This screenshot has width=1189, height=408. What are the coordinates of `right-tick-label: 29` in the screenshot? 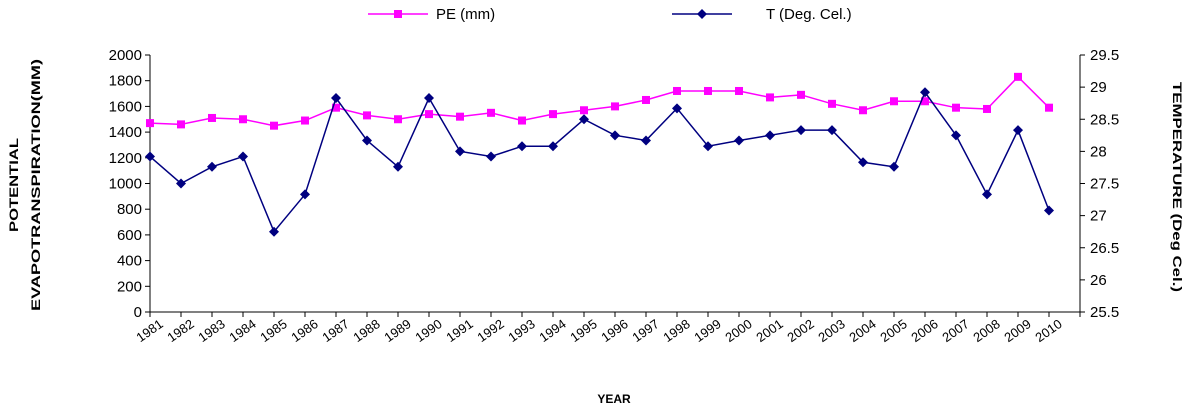 It's located at (1098, 87).